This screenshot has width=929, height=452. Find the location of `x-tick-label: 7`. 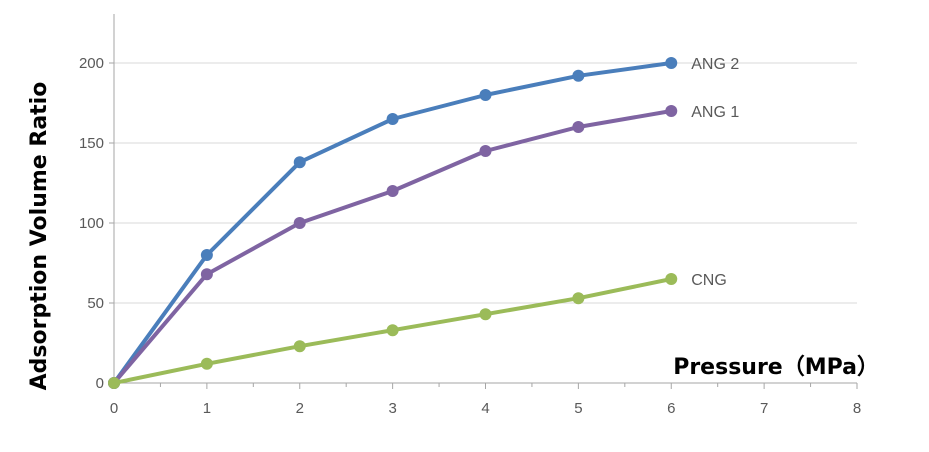

x-tick-label: 7 is located at coordinates (764, 408).